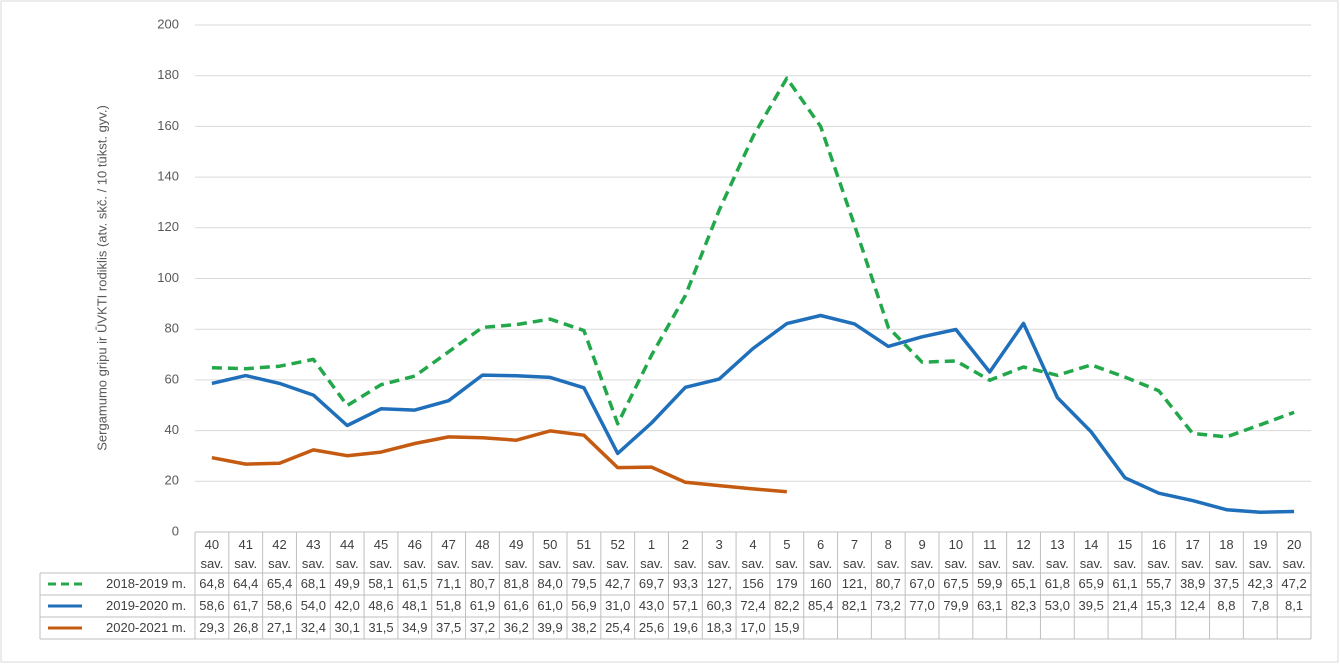  Describe the element at coordinates (516, 583) in the screenshot. I see `data-label: 81,8` at that location.